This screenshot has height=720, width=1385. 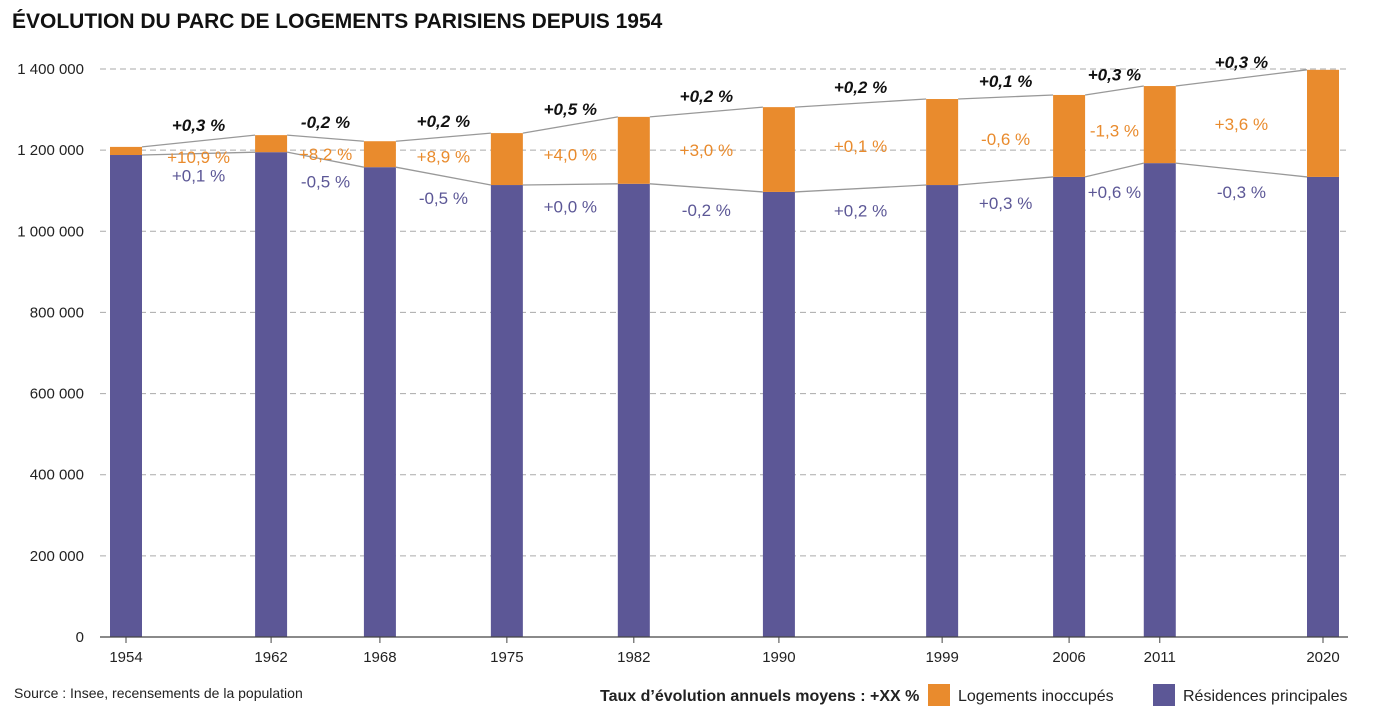 What do you see at coordinates (379, 657) in the screenshot?
I see `x-tick-label: 1968` at bounding box center [379, 657].